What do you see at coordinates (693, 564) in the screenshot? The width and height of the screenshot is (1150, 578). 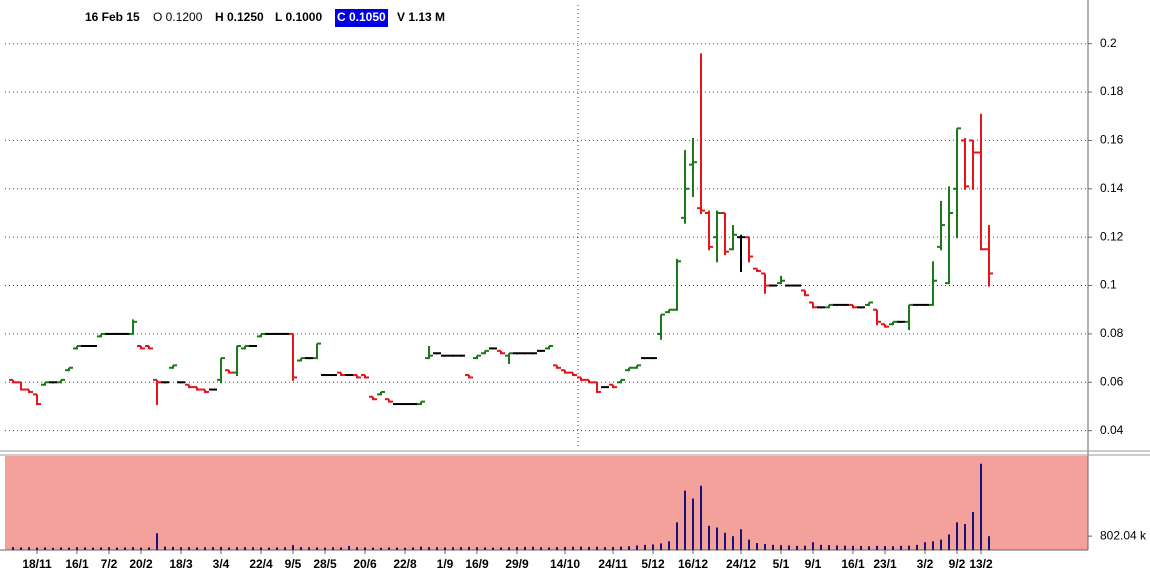 I see `x-tick-label: 16/12` at bounding box center [693, 564].